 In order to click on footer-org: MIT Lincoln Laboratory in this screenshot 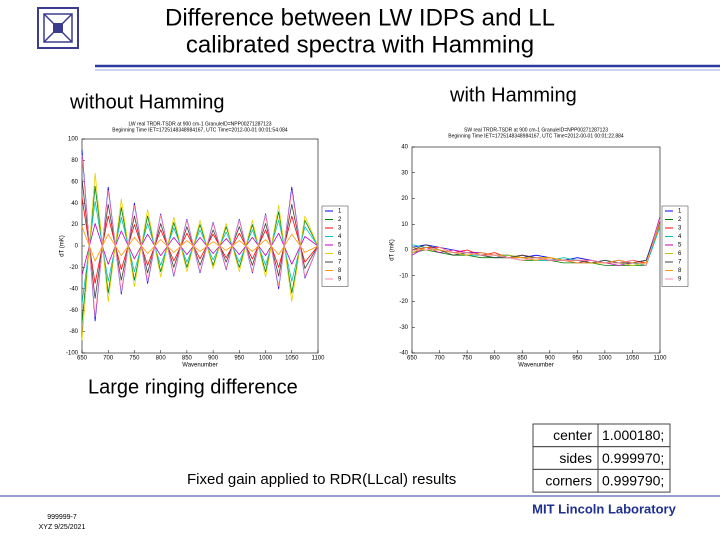, I will do `click(604, 508)`.